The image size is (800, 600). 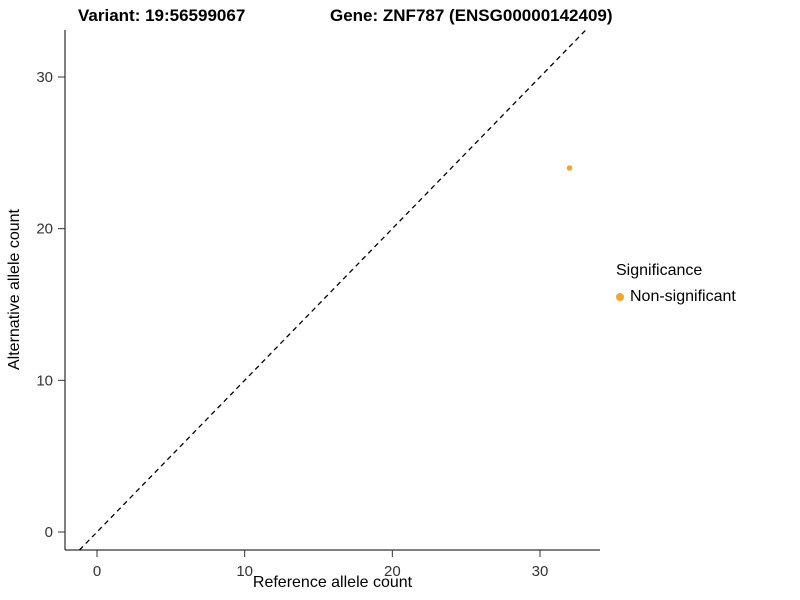 What do you see at coordinates (569, 168) in the screenshot?
I see `data-point` at bounding box center [569, 168].